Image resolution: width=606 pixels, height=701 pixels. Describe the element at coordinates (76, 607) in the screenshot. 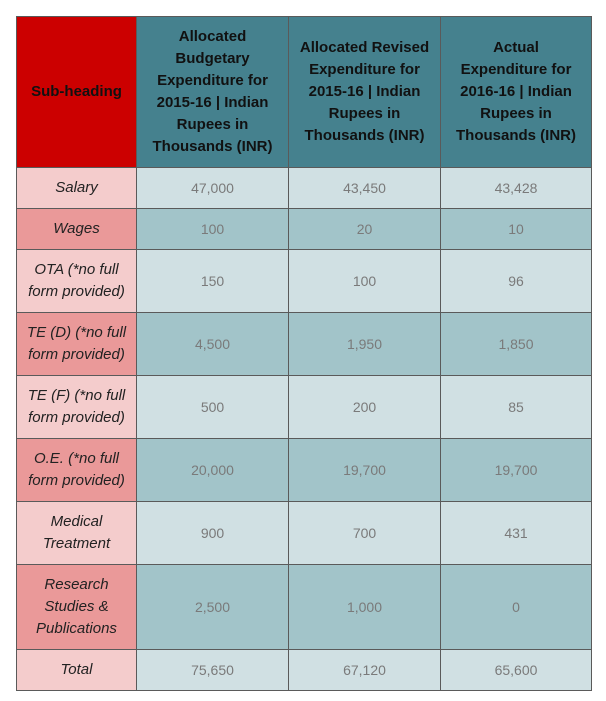

I see `row-label: Research Studies & Publications` at that location.